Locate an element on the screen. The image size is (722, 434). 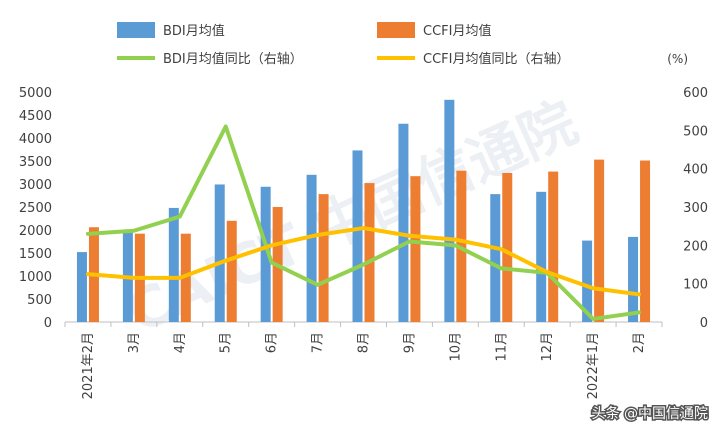
y-right-tick-label: 400 is located at coordinates (695, 170).